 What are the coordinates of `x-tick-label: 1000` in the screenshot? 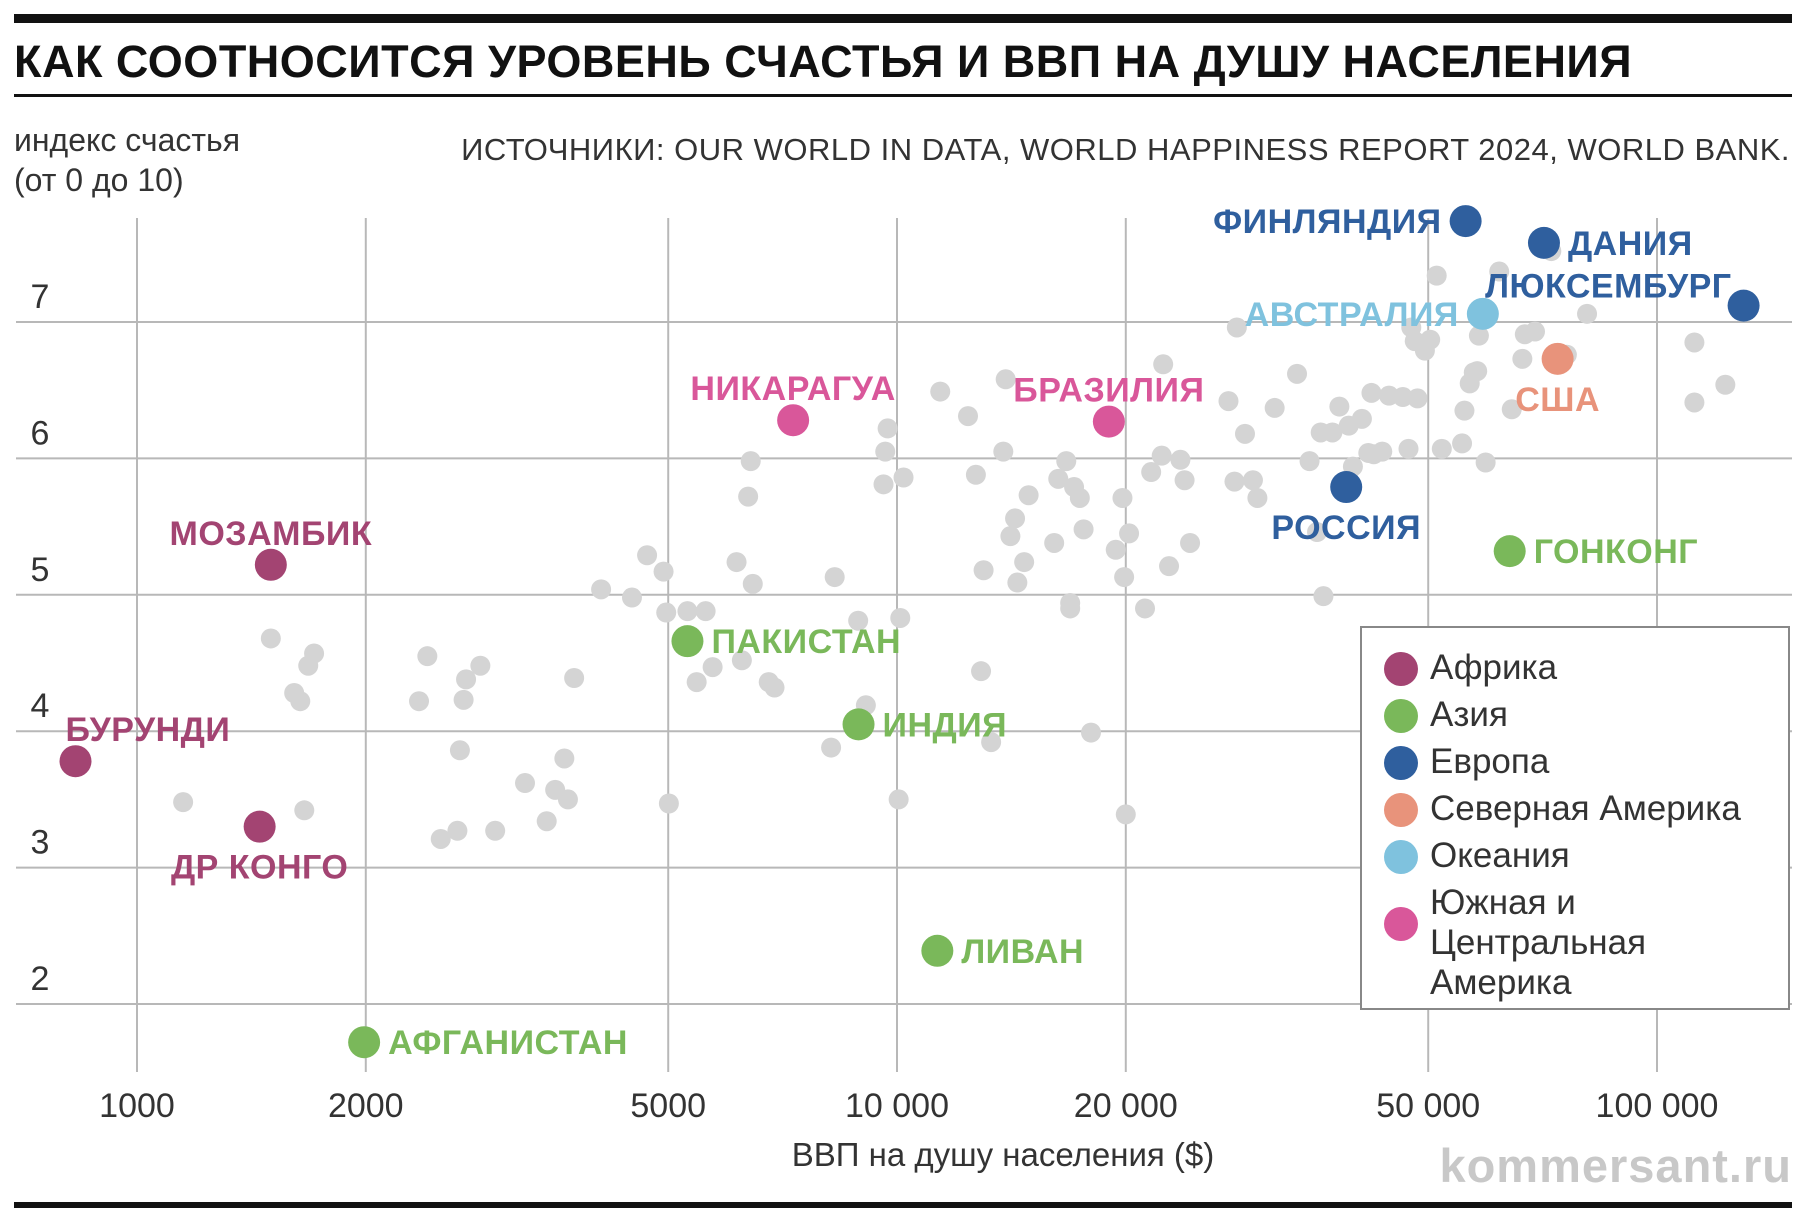 It's located at (137, 1106).